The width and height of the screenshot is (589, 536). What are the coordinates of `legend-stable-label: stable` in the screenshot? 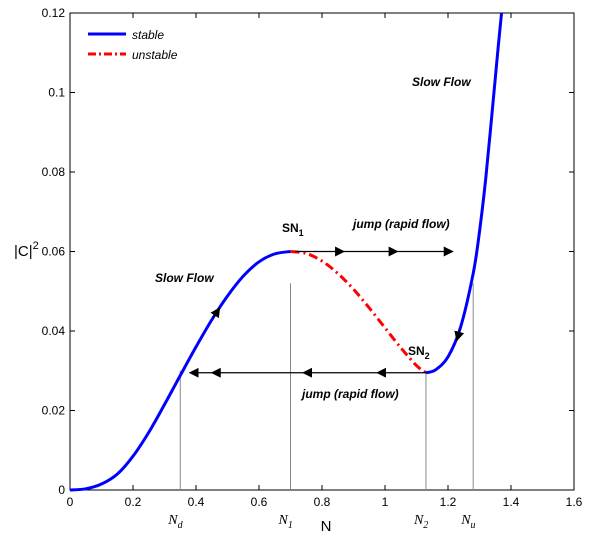 It's located at (148, 35).